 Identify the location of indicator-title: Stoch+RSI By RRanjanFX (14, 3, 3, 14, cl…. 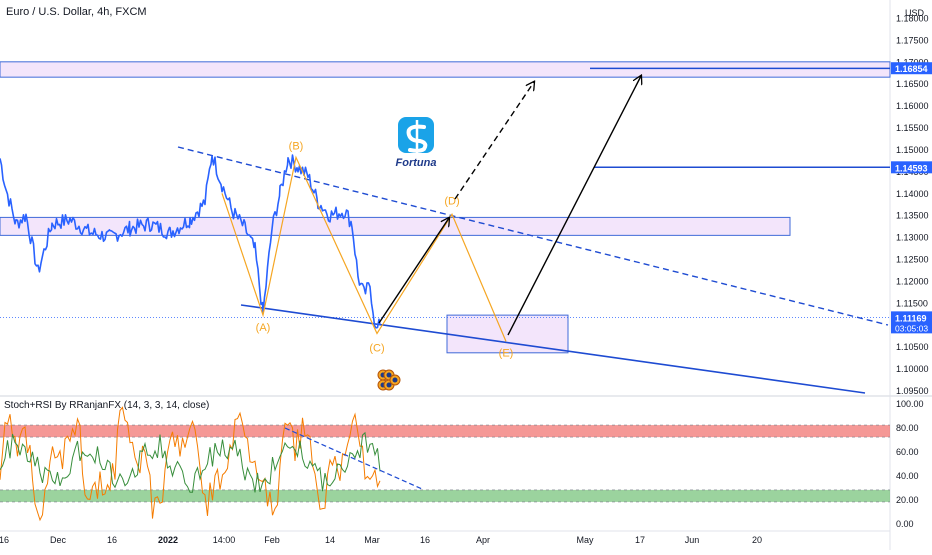
(107, 405).